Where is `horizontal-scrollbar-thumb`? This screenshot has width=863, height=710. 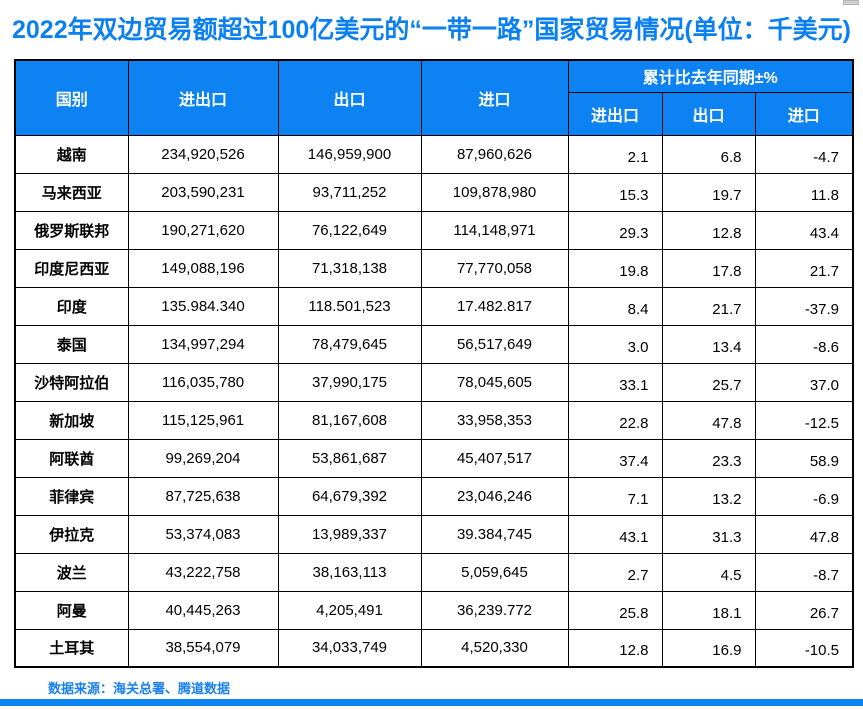 horizontal-scrollbar-thumb is located at coordinates (851, 2).